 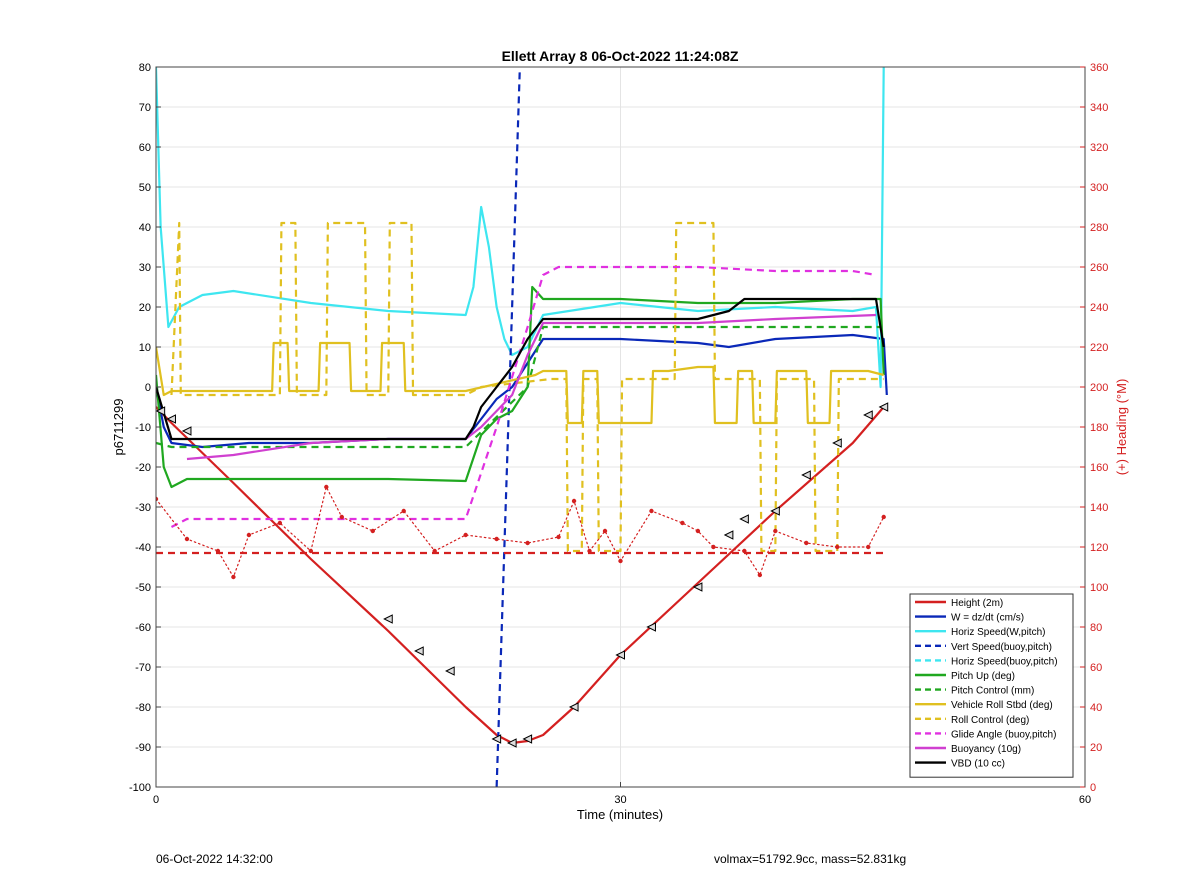 I want to click on y2-tick-label: 20, so click(x=1096, y=748).